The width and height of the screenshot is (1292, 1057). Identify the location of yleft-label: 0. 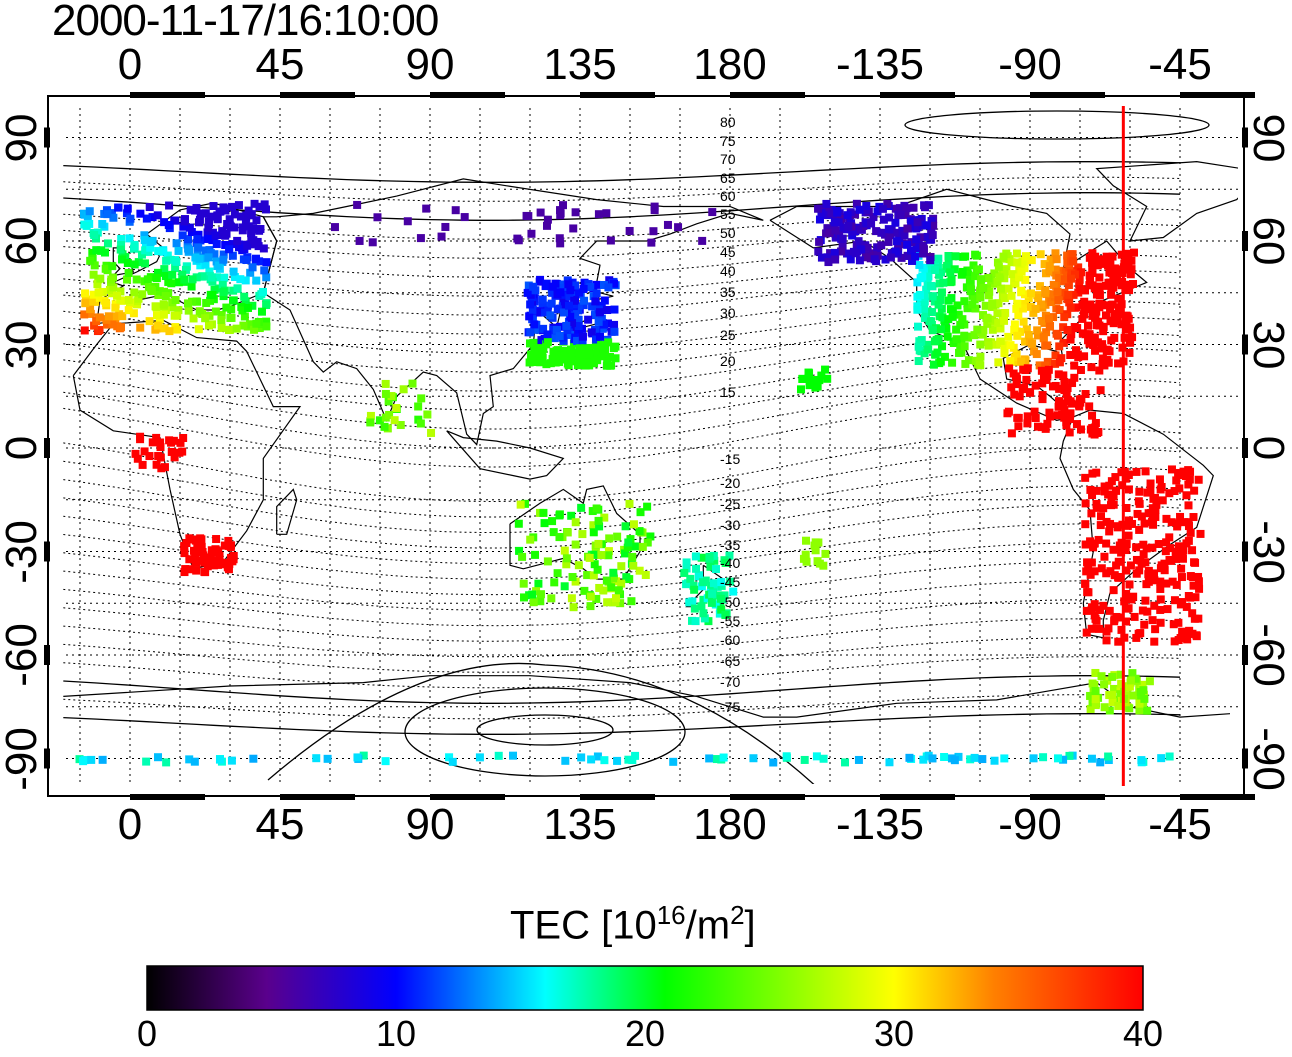
(23, 448).